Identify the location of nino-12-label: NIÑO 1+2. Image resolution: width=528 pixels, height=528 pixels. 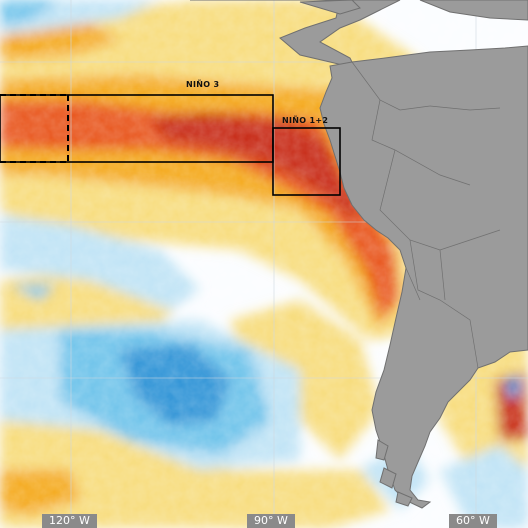
(305, 120).